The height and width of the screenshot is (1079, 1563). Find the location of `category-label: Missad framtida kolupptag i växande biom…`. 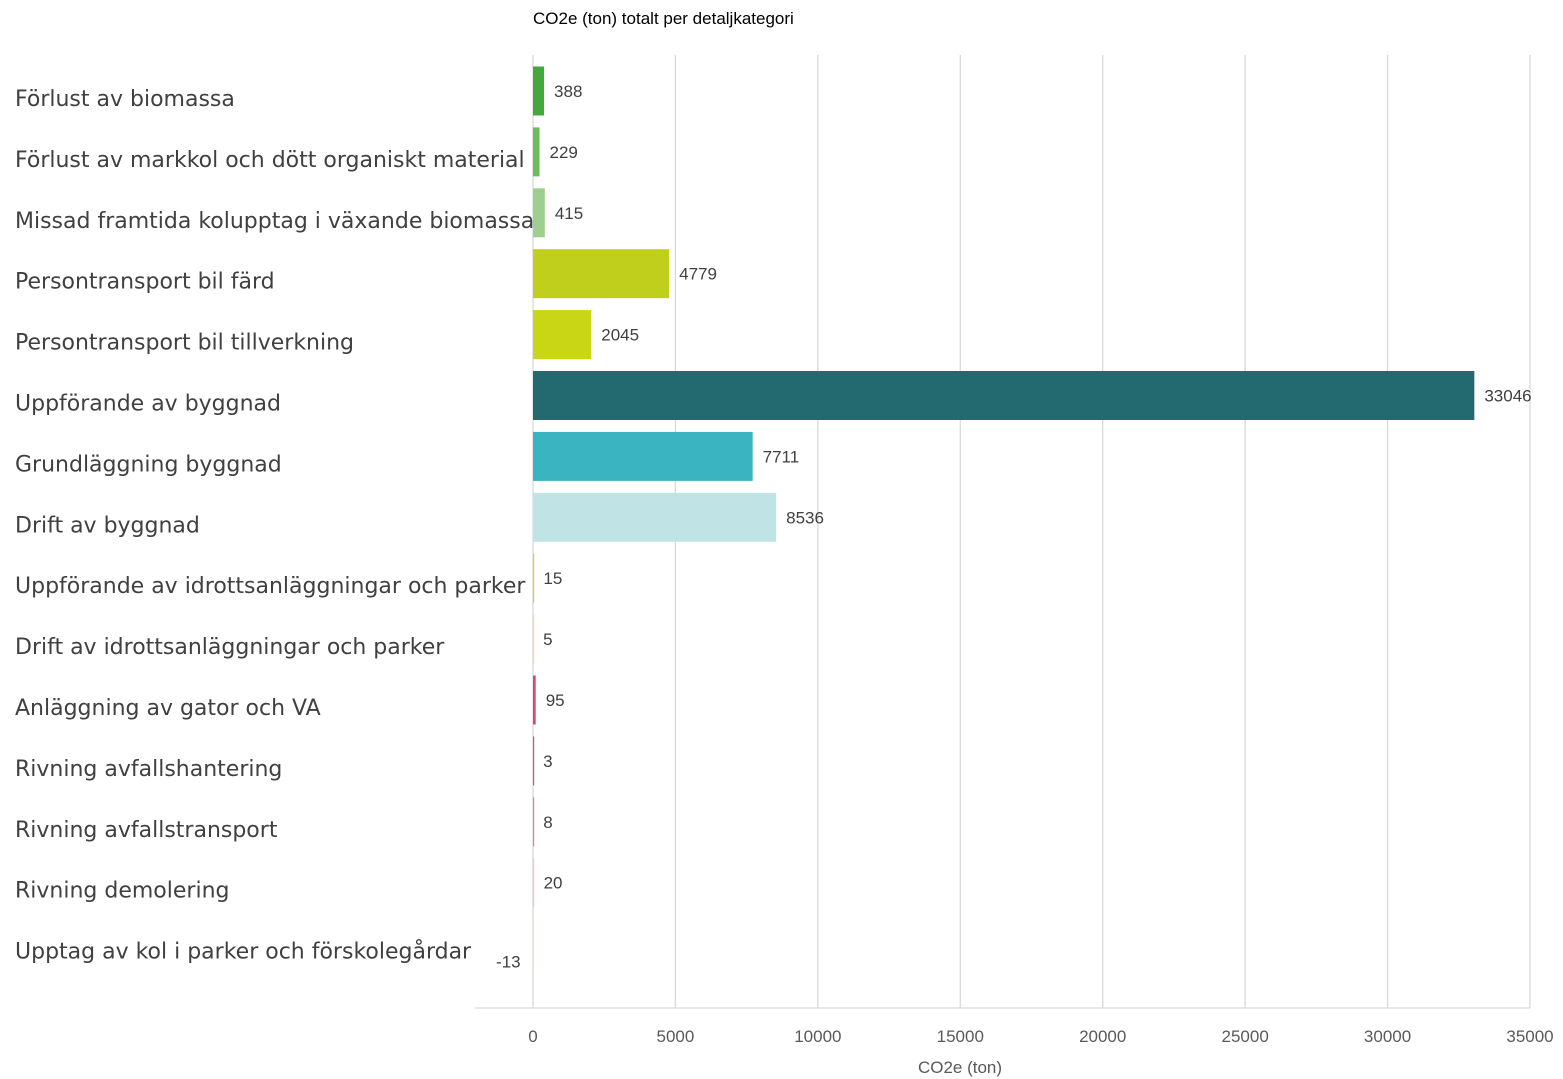

category-label: Missad framtida kolupptag i växande biom… is located at coordinates (274, 221).